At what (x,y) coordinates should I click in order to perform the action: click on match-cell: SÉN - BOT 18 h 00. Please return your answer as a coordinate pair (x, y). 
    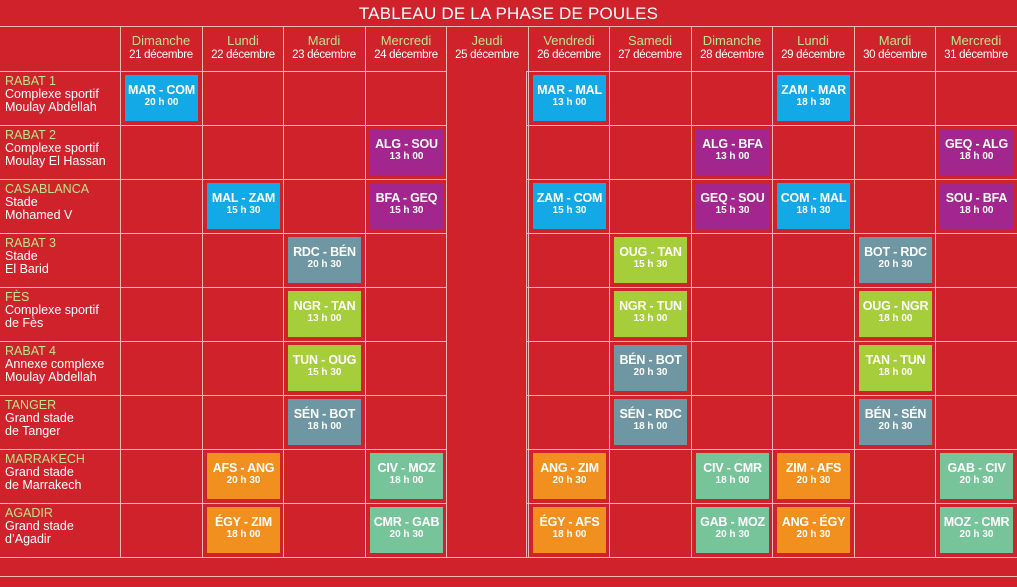
    Looking at the image, I should click on (324, 422).